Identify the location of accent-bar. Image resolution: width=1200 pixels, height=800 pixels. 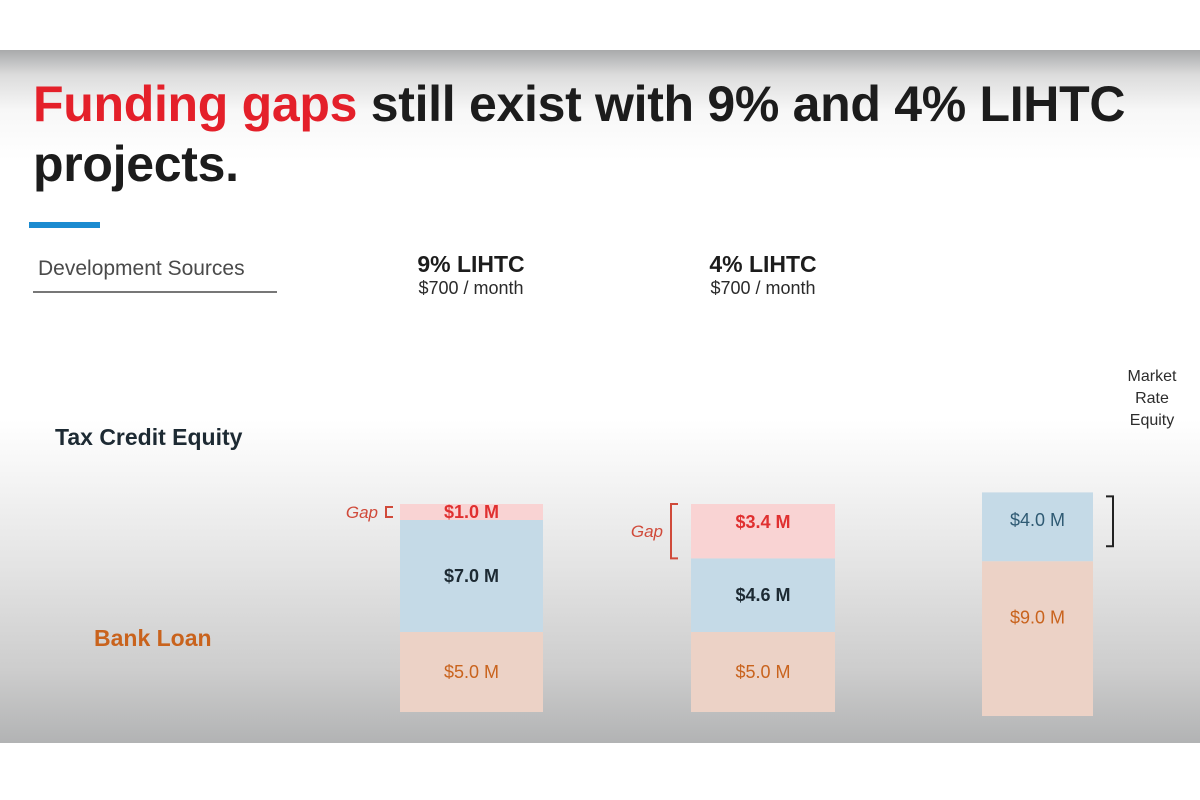
(64, 225).